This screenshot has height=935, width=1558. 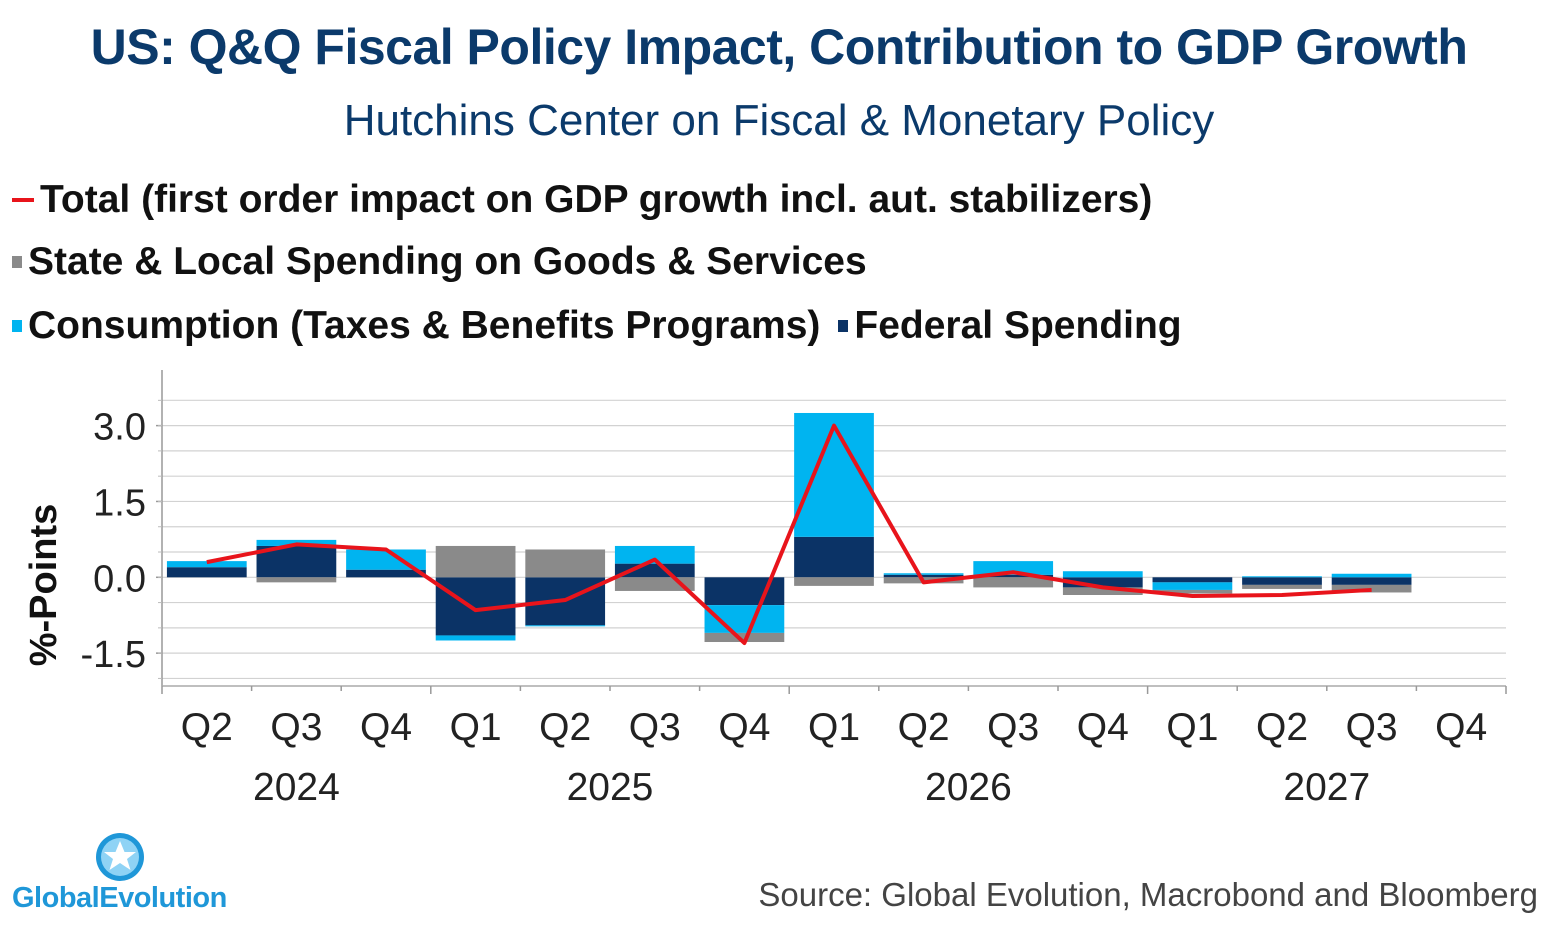 I want to click on y-tick-label: 3.0, so click(x=119, y=428).